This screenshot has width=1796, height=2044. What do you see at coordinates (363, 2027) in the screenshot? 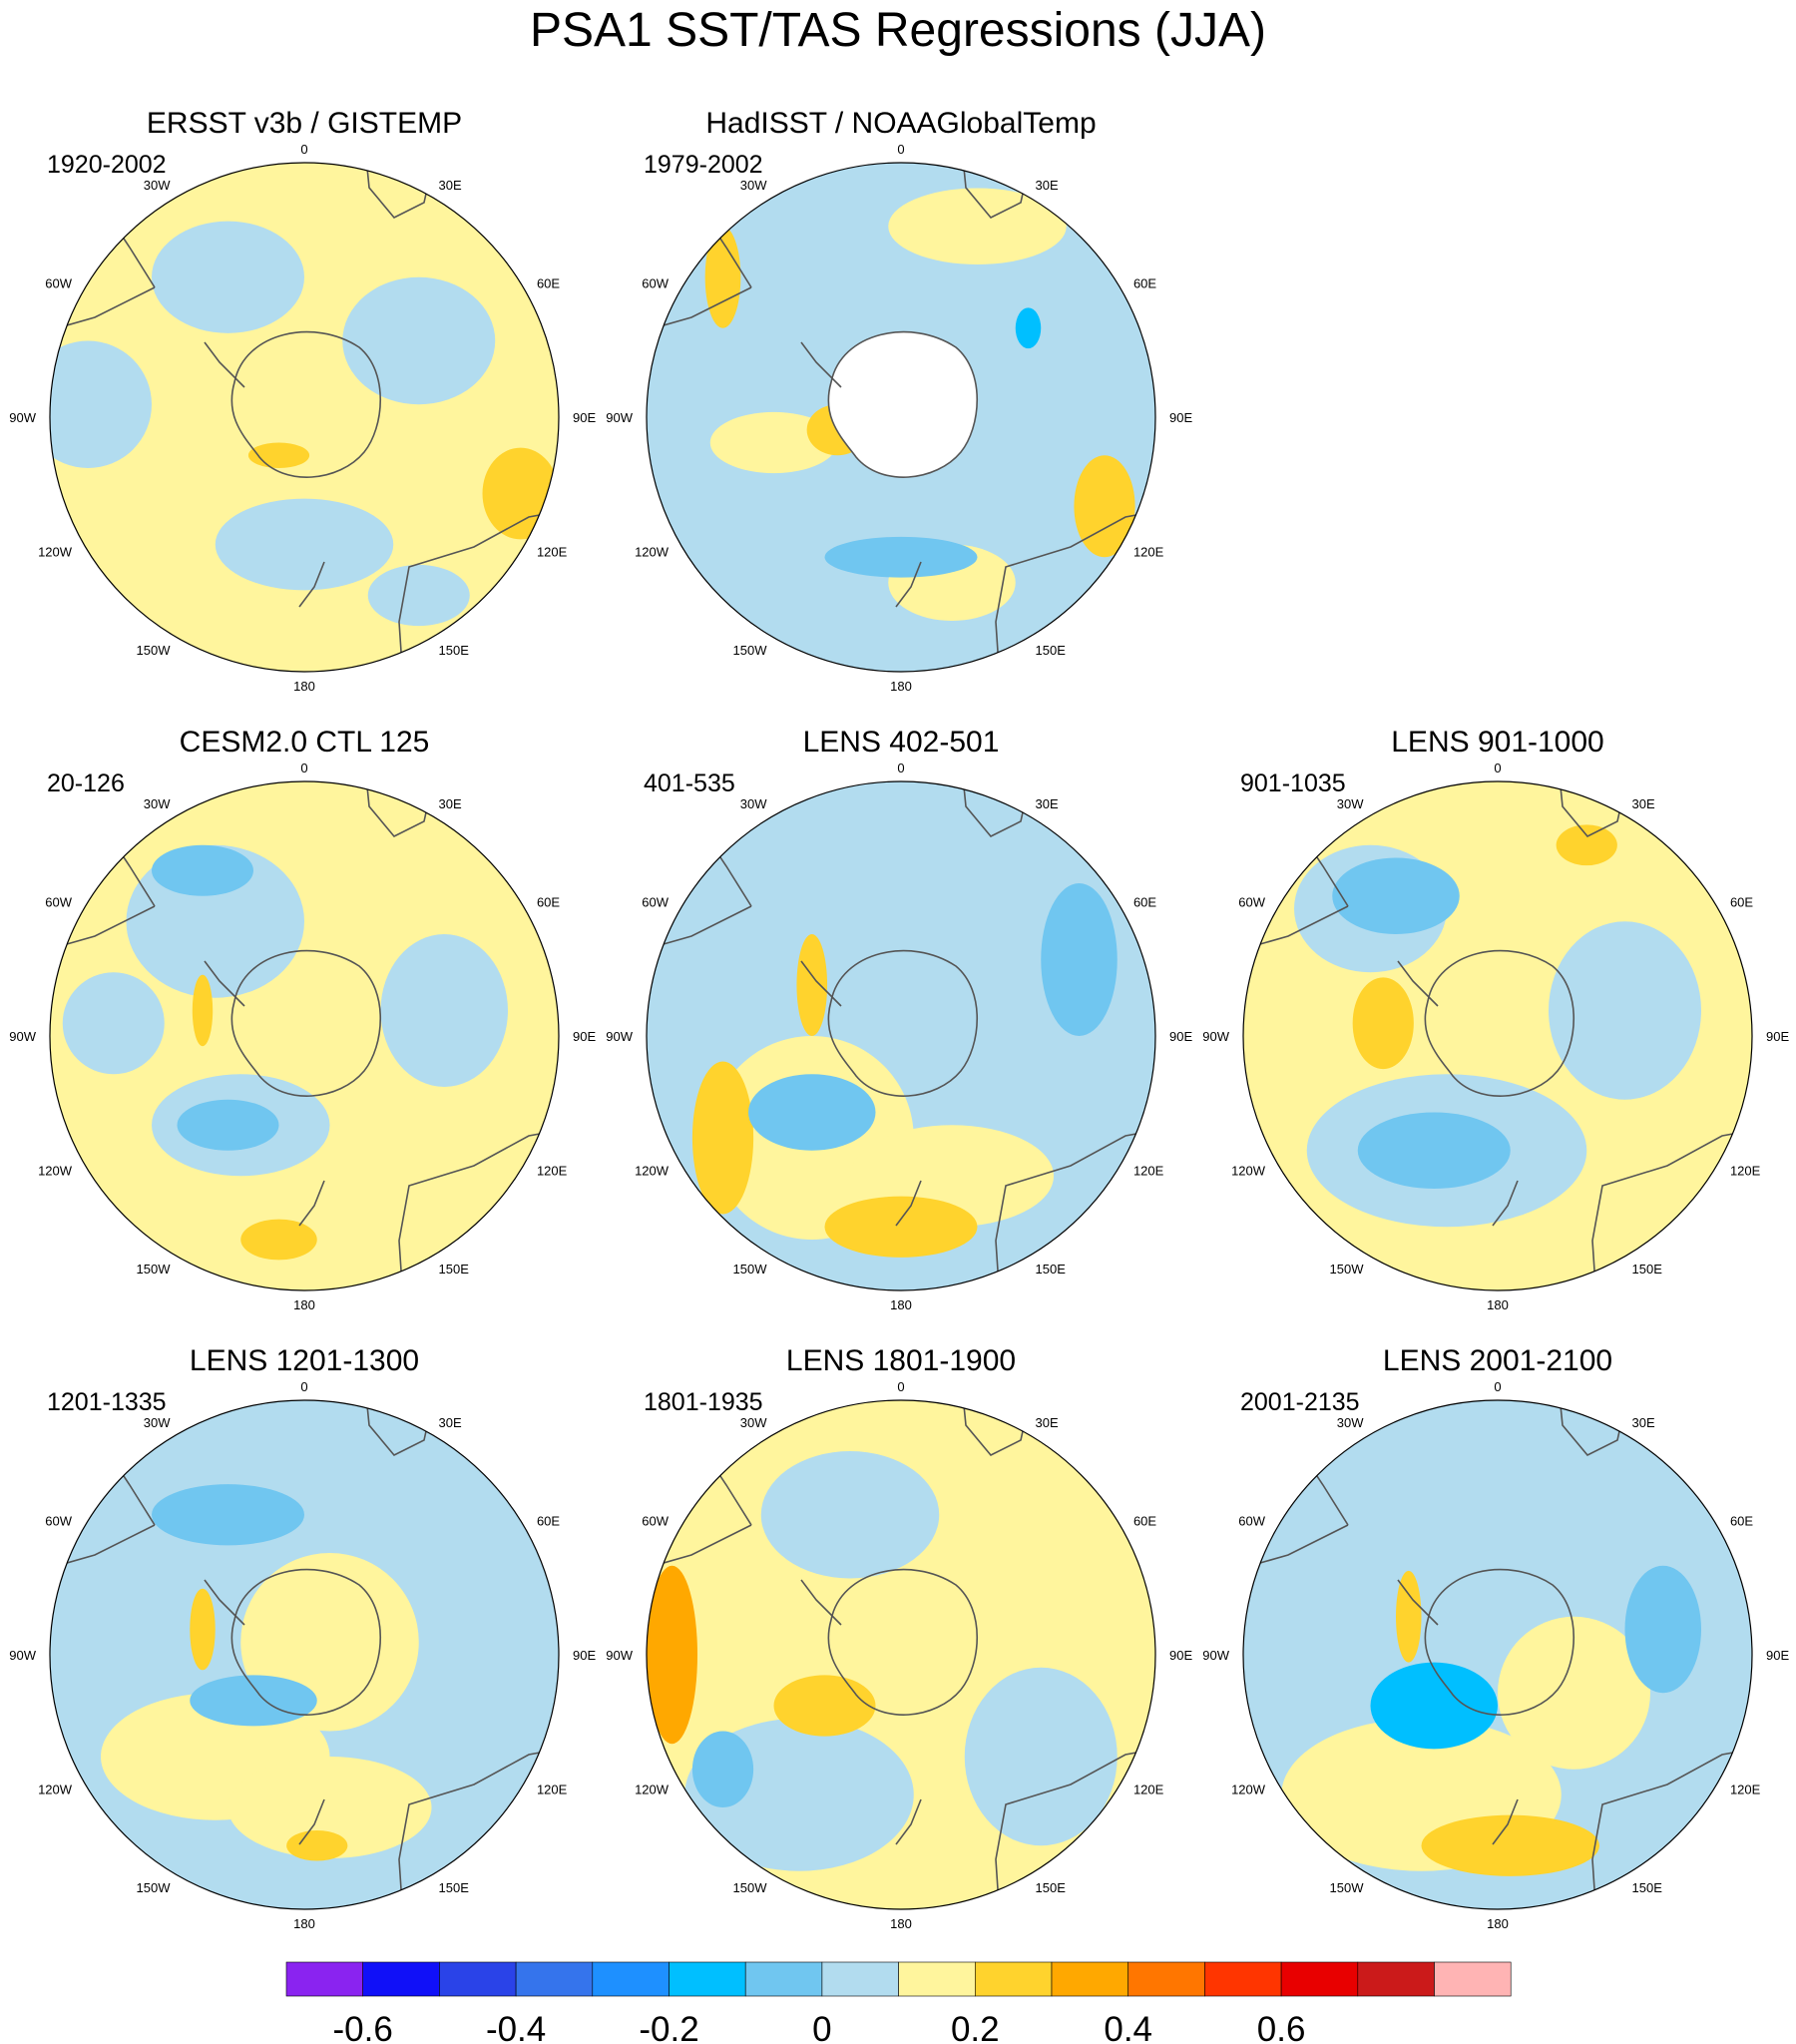
I see `colorbar-tick-label: -0.6` at bounding box center [363, 2027].